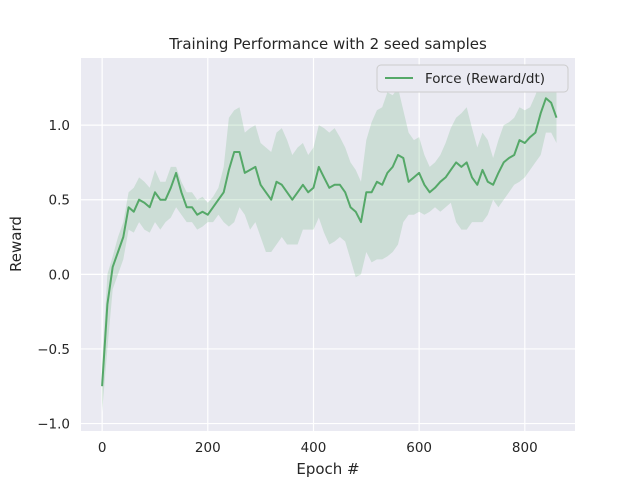 The width and height of the screenshot is (640, 480). What do you see at coordinates (59, 201) in the screenshot?
I see `y-tick-label: 0.5` at bounding box center [59, 201].